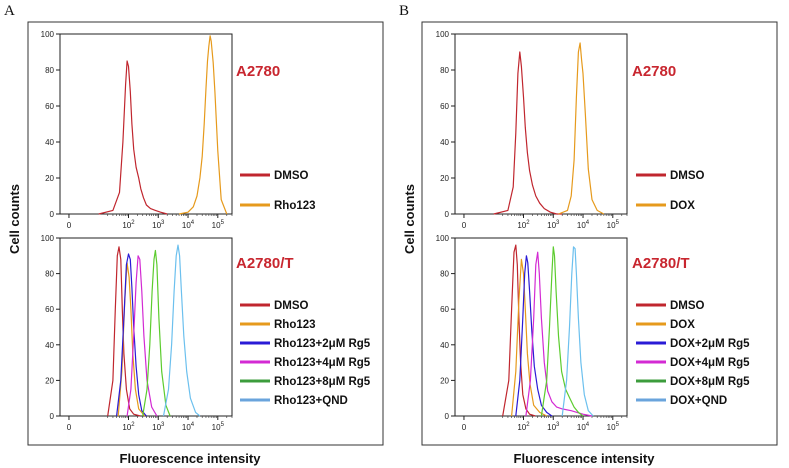 Image resolution: width=789 pixels, height=468 pixels. Describe the element at coordinates (322, 382) in the screenshot. I see `legend-label: Rho123+8μM Rg5` at that location.